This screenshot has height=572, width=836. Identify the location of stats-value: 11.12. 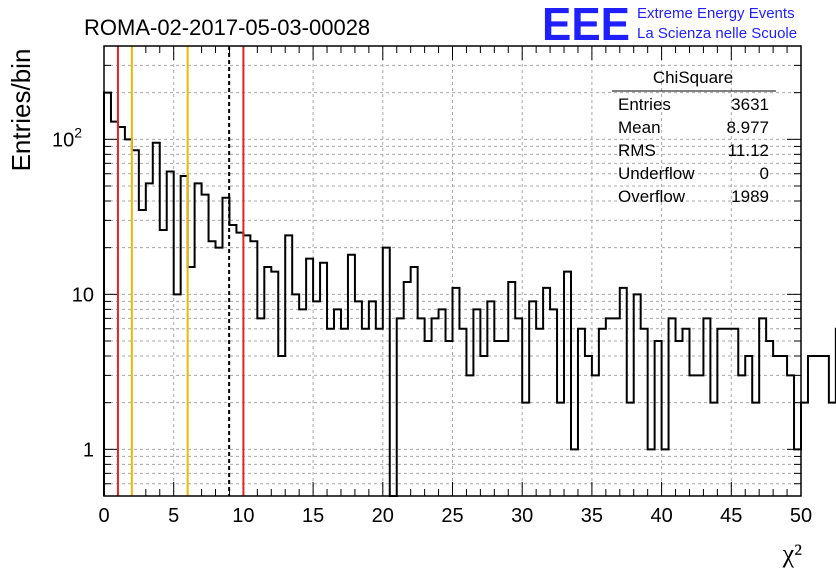
(748, 150).